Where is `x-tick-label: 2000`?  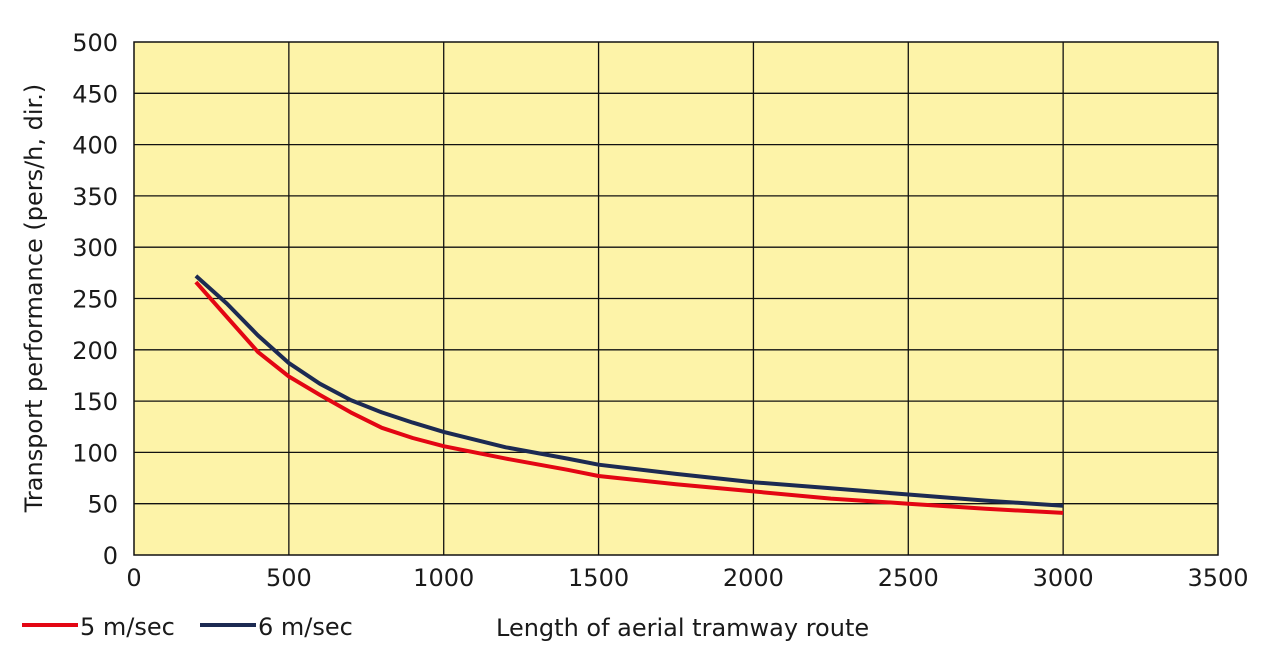
x-tick-label: 2000 is located at coordinates (753, 578).